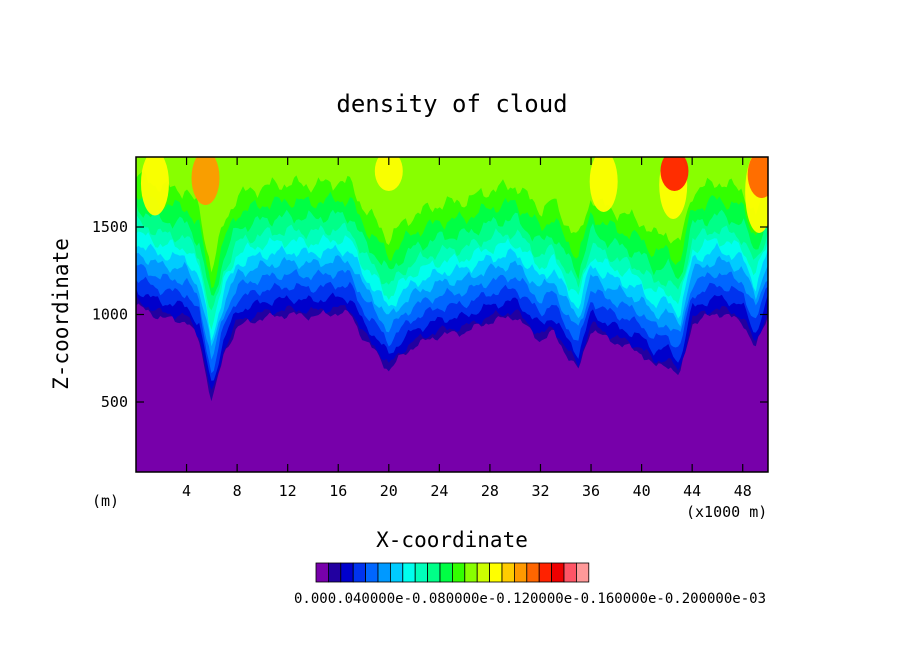 The width and height of the screenshot is (904, 654). Describe the element at coordinates (439, 491) in the screenshot. I see `x-tick-label: 24` at that location.